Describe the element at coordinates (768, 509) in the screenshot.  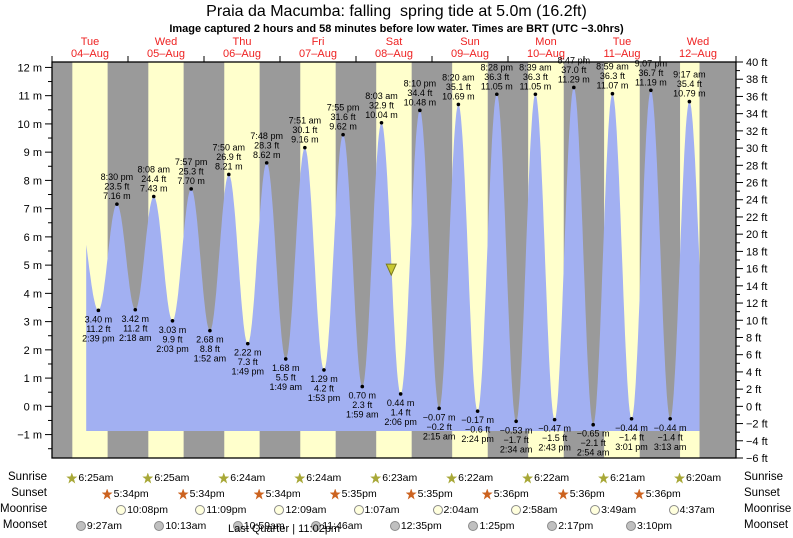
I see `row-label-right: Moonrise` at that location.